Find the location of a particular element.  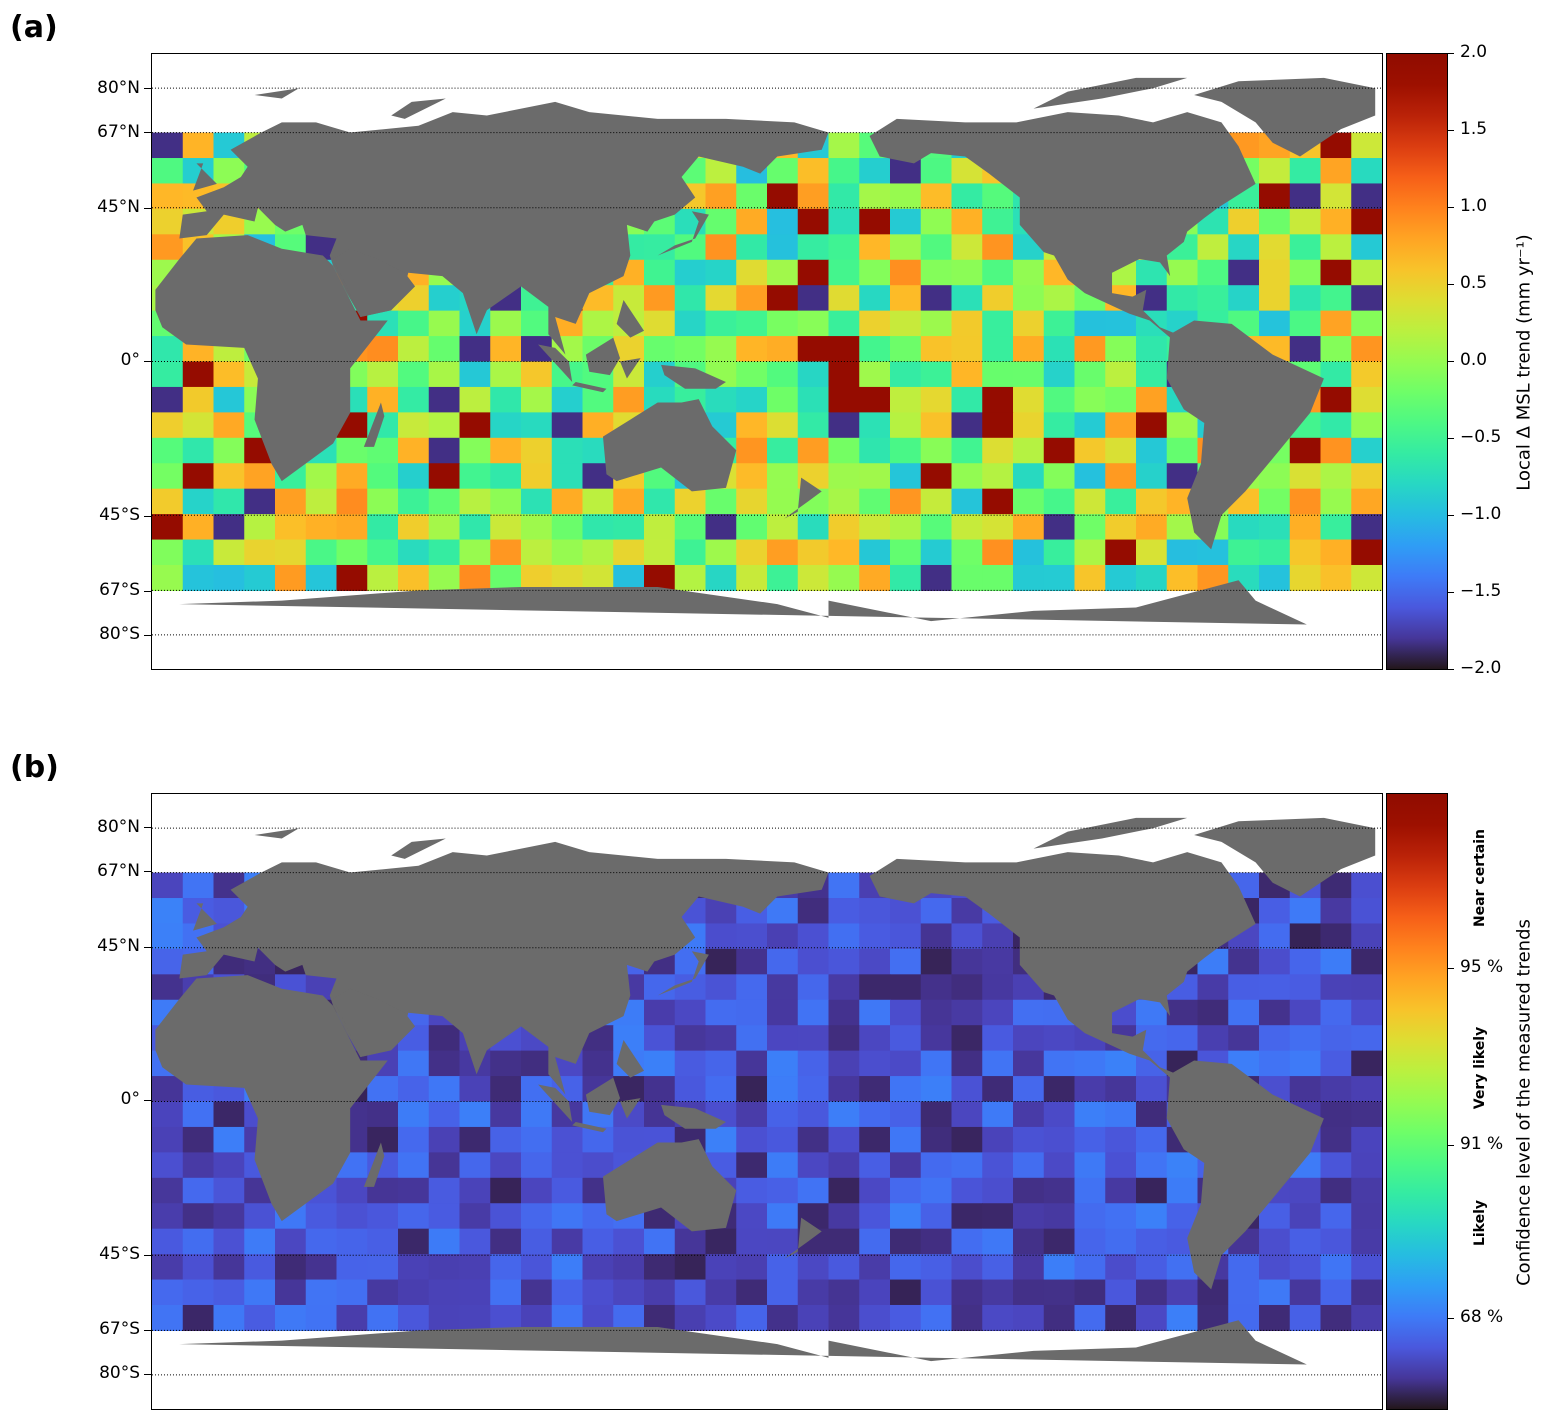

panel-b-letter: (b) is located at coordinates (34, 767).